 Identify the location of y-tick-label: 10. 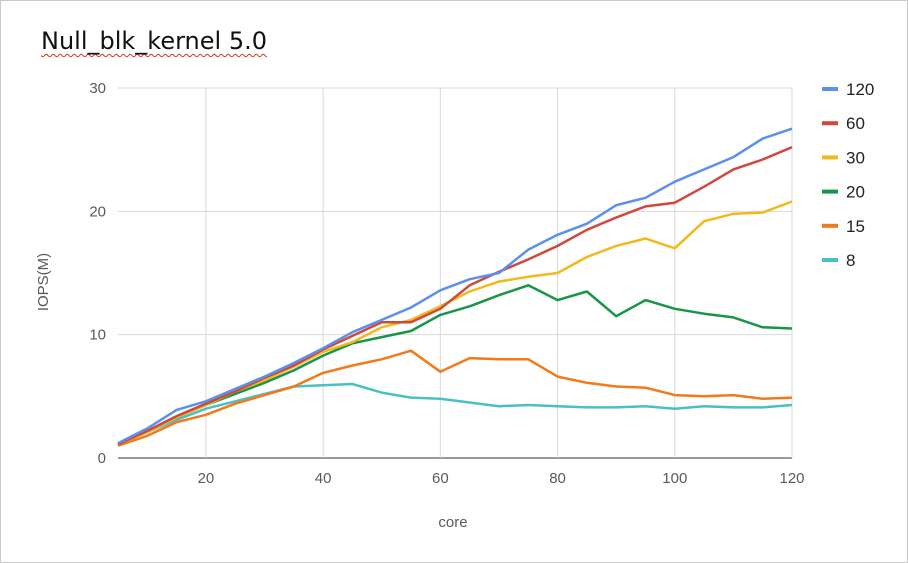
(97, 335).